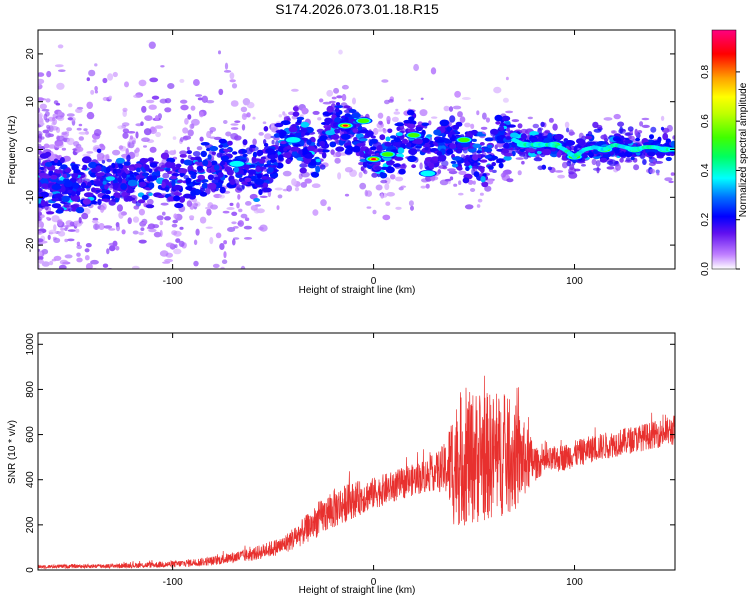 This screenshot has width=750, height=600. I want to click on colorbar-tick-label: 0.4, so click(705, 170).